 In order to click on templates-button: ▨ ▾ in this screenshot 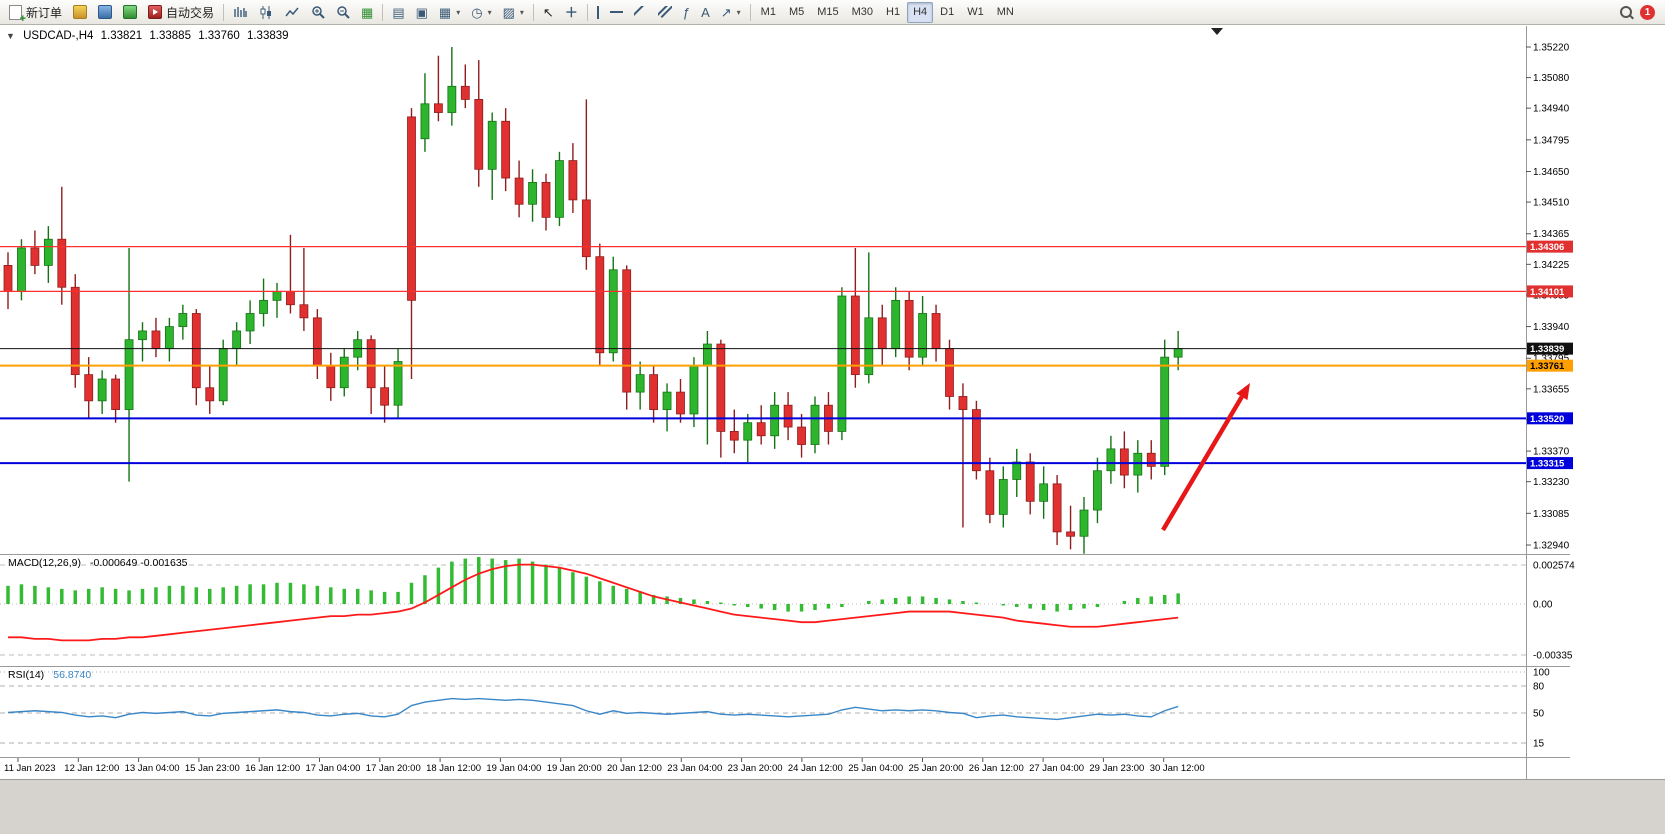, I will do `click(513, 12)`.